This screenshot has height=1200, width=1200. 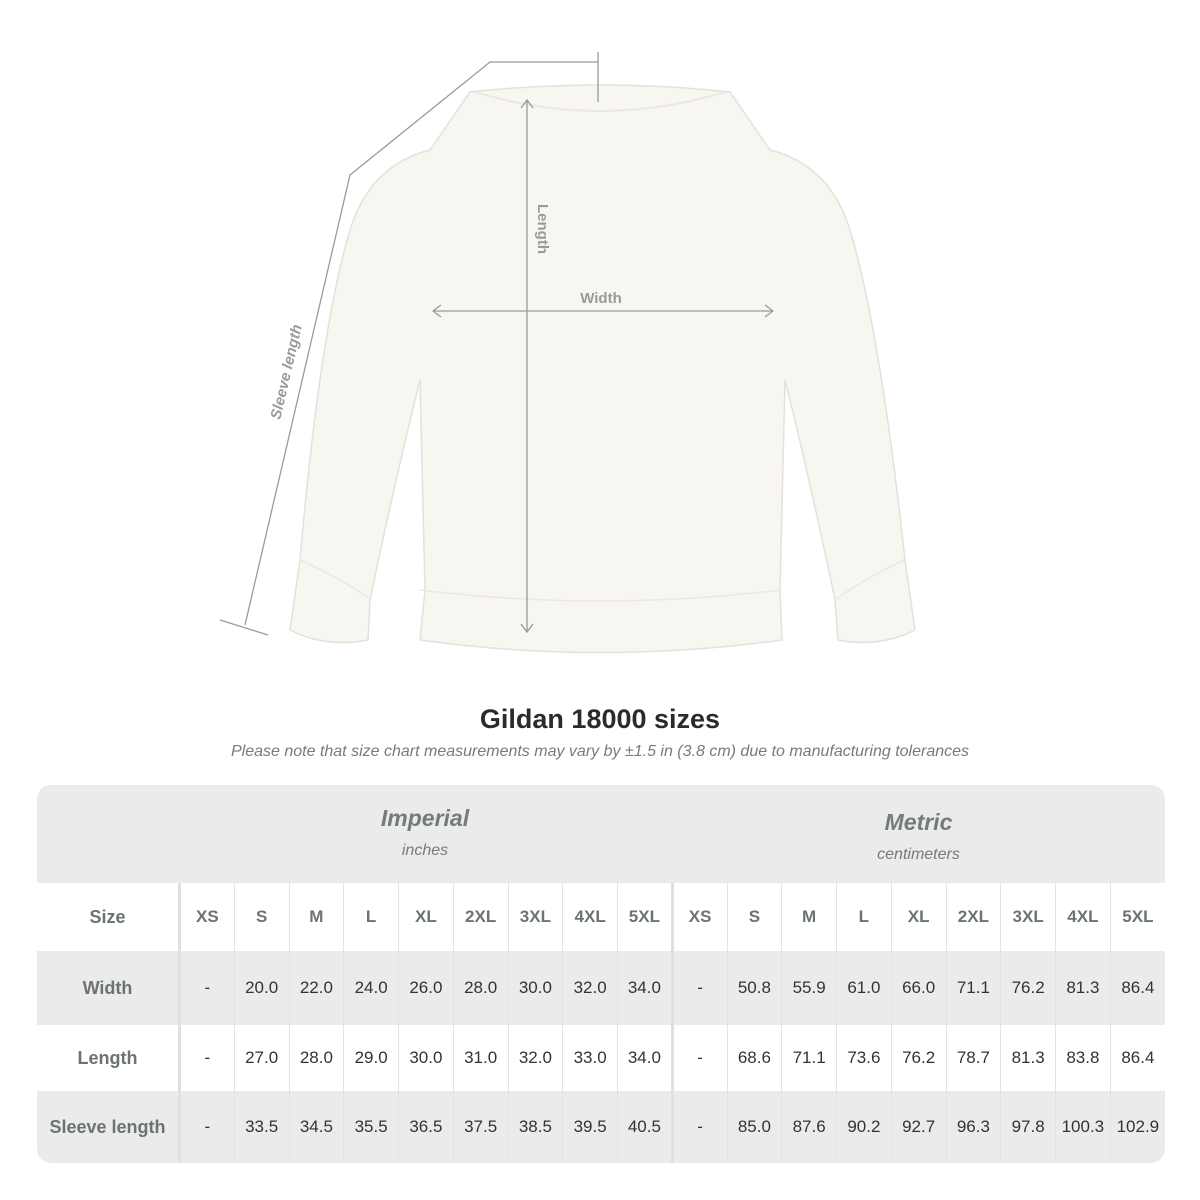 I want to click on metric-size-3xl: 3XL, so click(x=1028, y=917).